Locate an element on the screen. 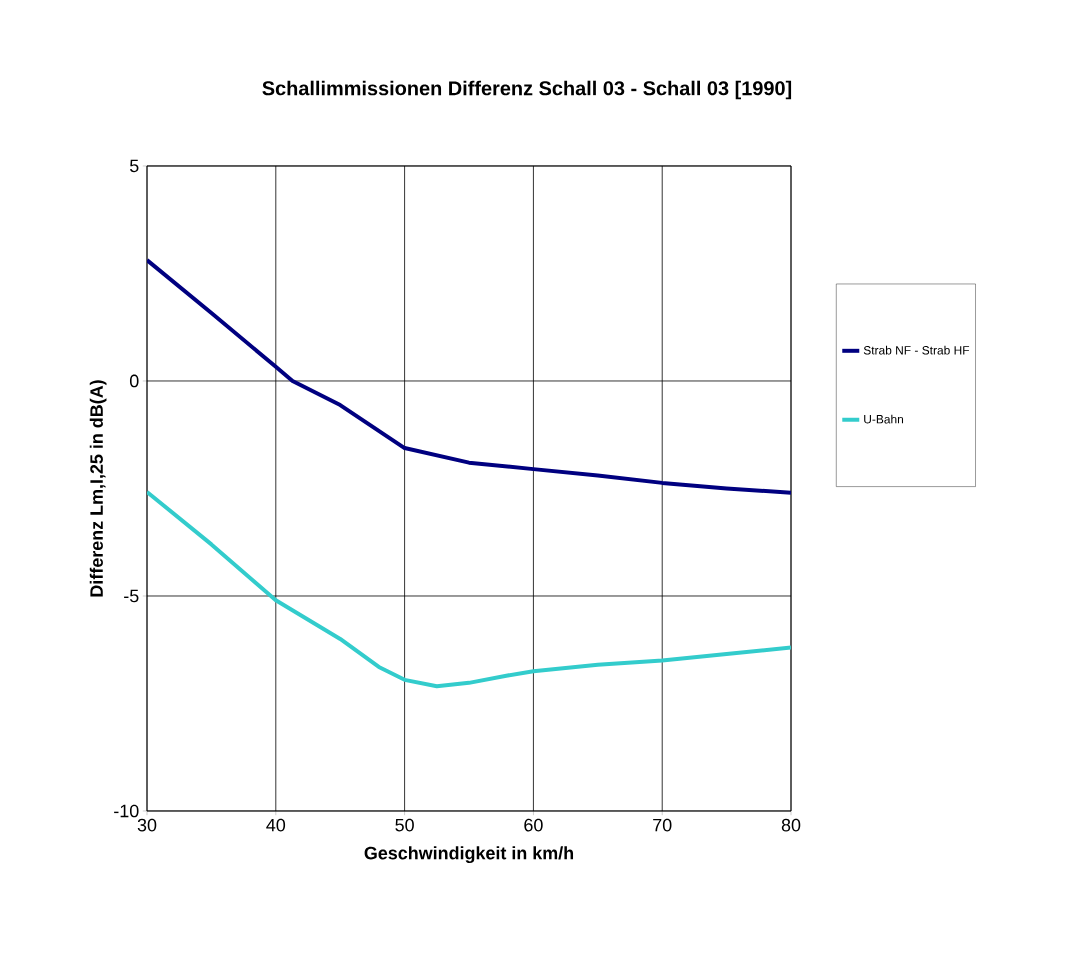 The width and height of the screenshot is (1091, 955). y-tick-label: 0 is located at coordinates (134, 381).